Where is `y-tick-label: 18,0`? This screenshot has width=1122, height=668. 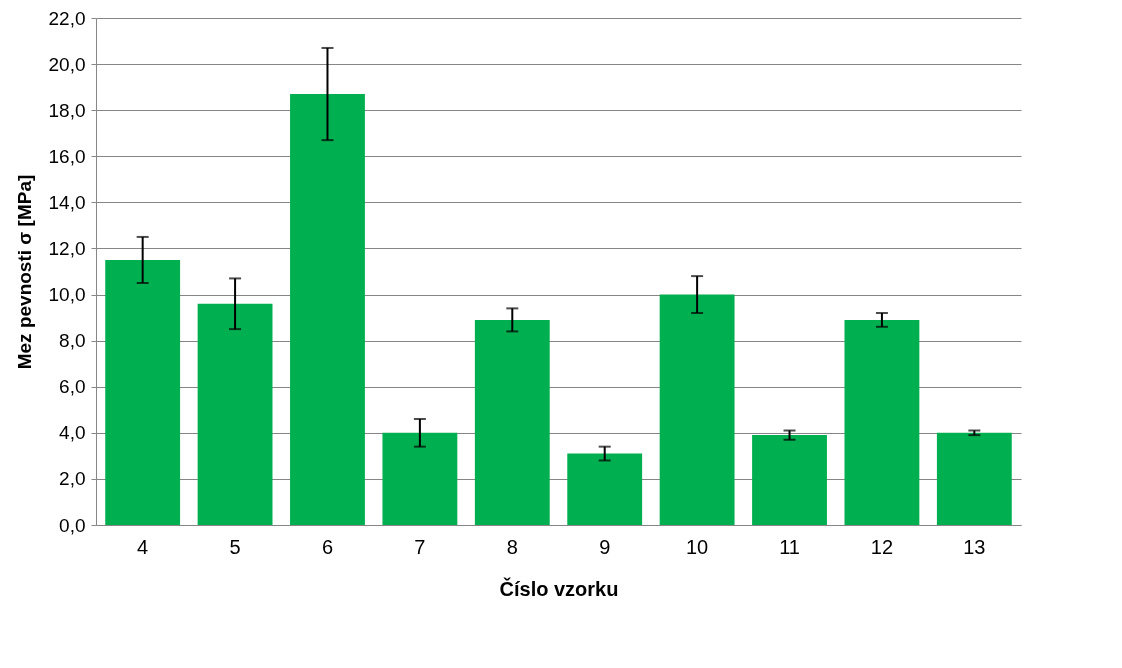 y-tick-label: 18,0 is located at coordinates (67, 110).